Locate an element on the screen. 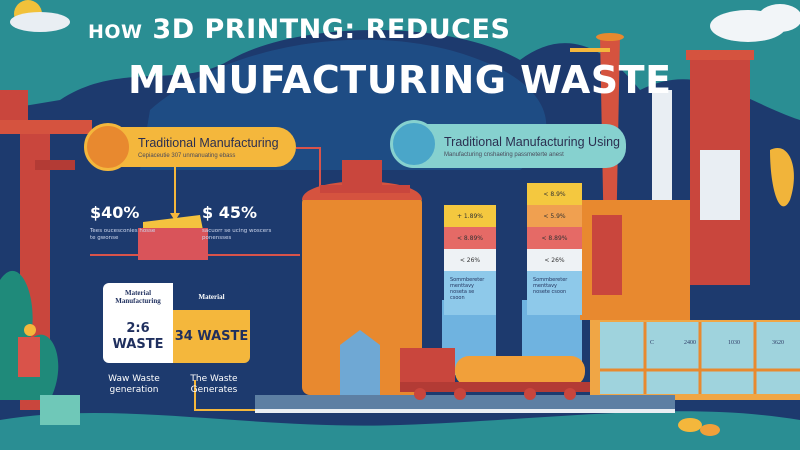 The image size is (800, 450). caption-right: The Waste Generates is located at coordinates (214, 384).